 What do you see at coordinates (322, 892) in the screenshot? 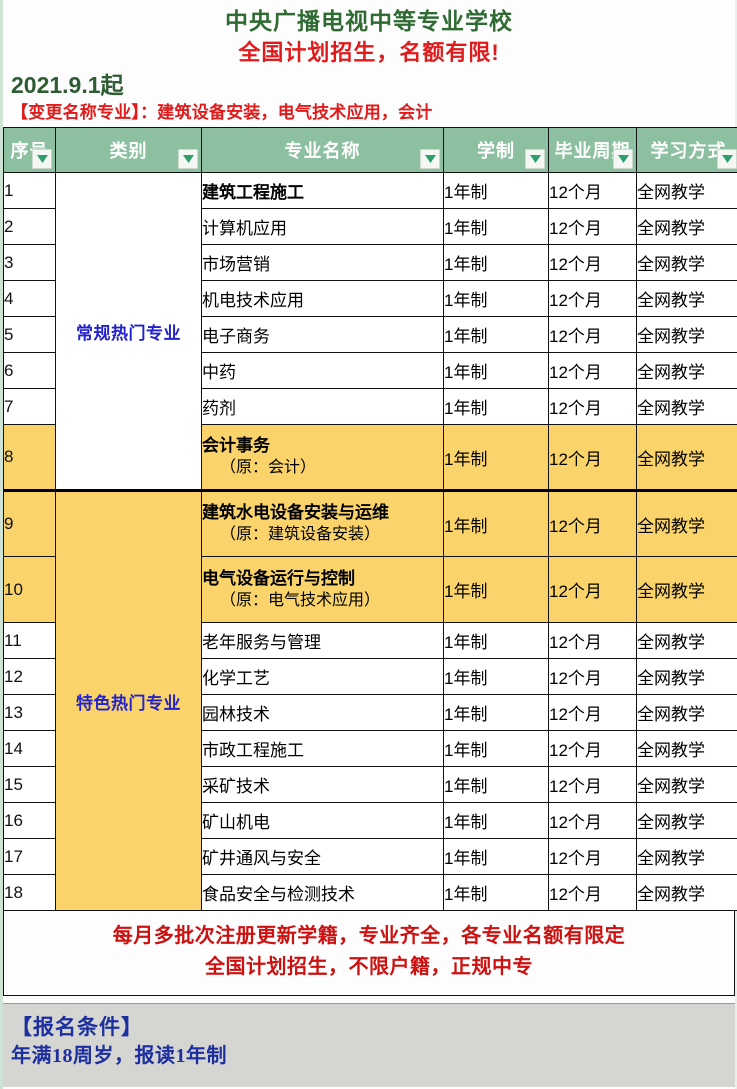
I see `cell-major-name: 食品安全与检测技术` at bounding box center [322, 892].